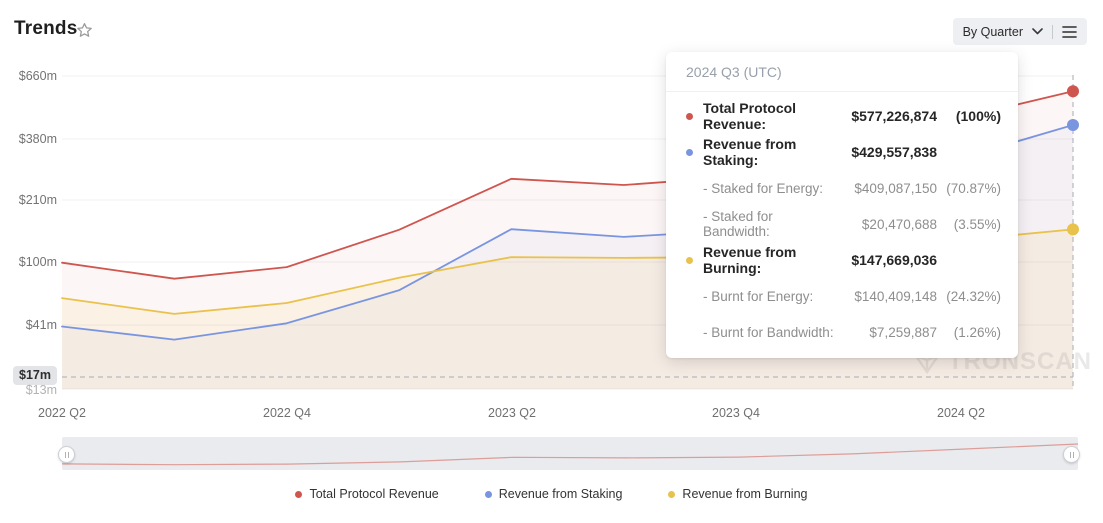 This screenshot has width=1103, height=523. What do you see at coordinates (41, 325) in the screenshot?
I see `y-tick-41m: $41m` at bounding box center [41, 325].